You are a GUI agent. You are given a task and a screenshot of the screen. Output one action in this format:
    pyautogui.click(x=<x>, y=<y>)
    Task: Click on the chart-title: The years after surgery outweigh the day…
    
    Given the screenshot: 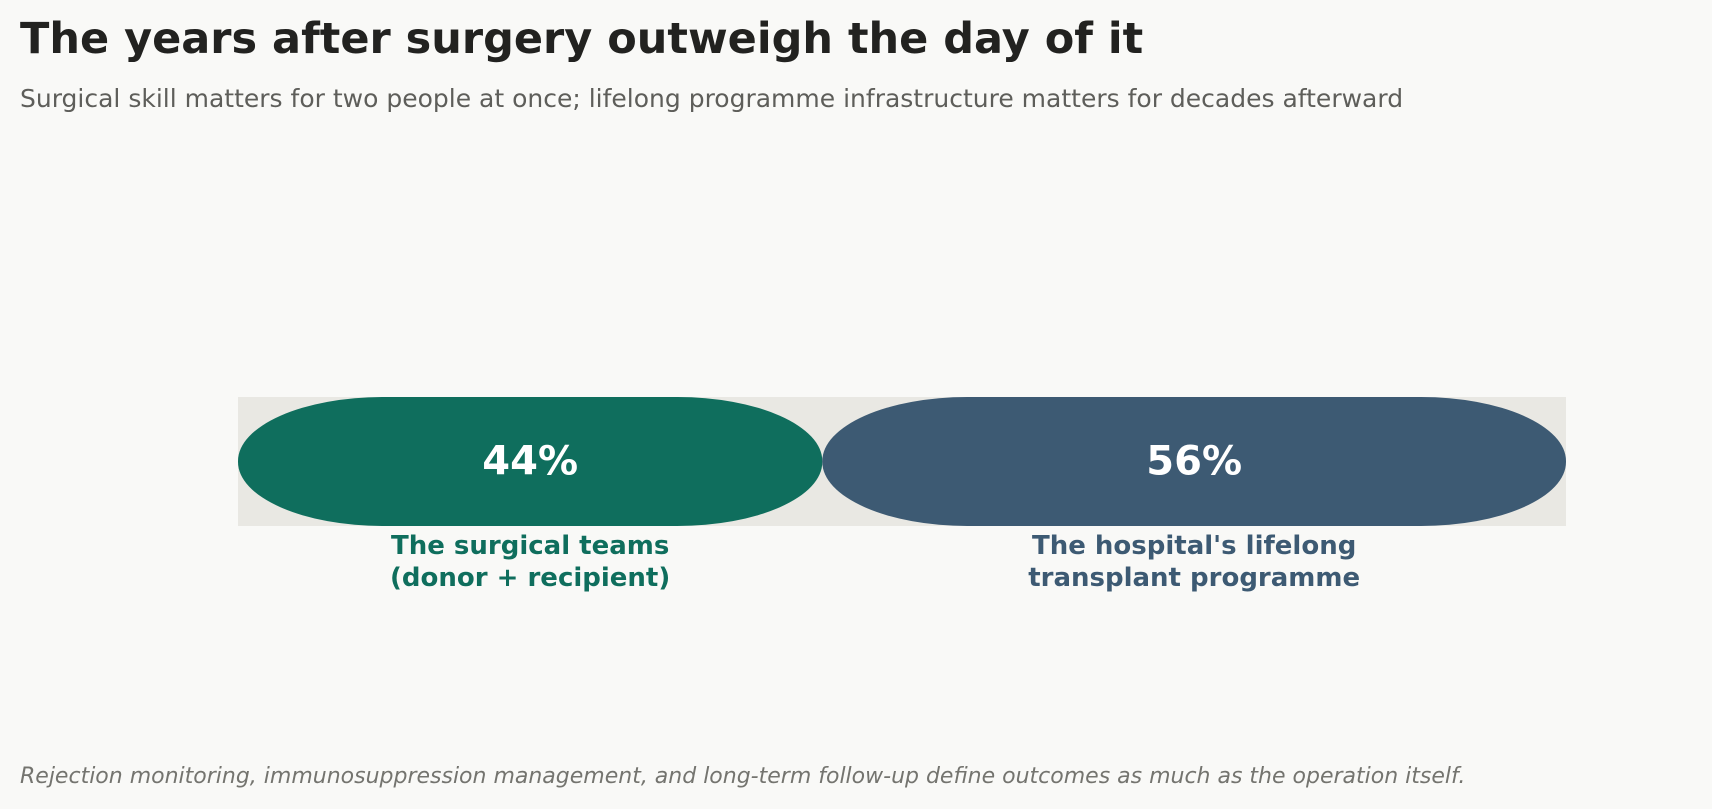 What is the action you would take?
    pyautogui.click(x=582, y=39)
    